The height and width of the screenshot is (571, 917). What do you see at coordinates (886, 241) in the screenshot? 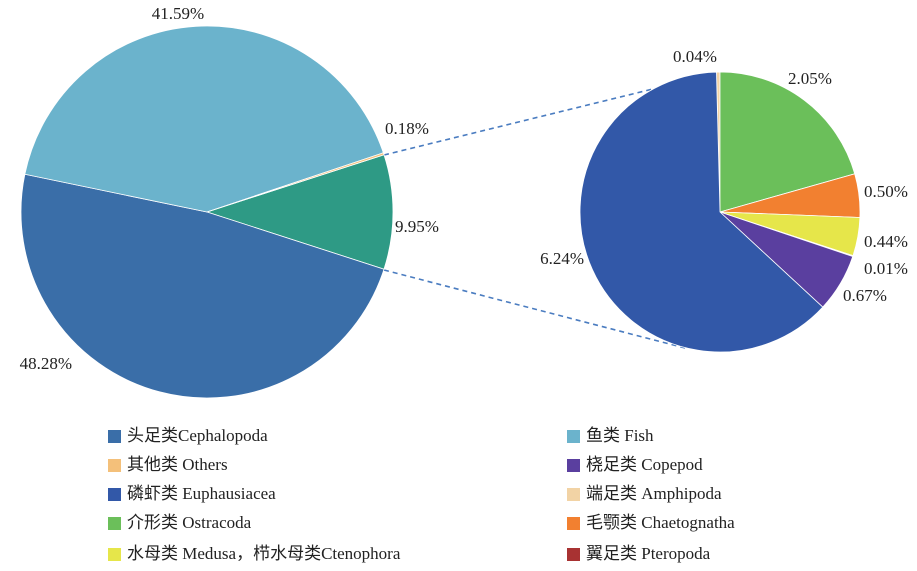
I see `data-label: 0.44%` at bounding box center [886, 241].